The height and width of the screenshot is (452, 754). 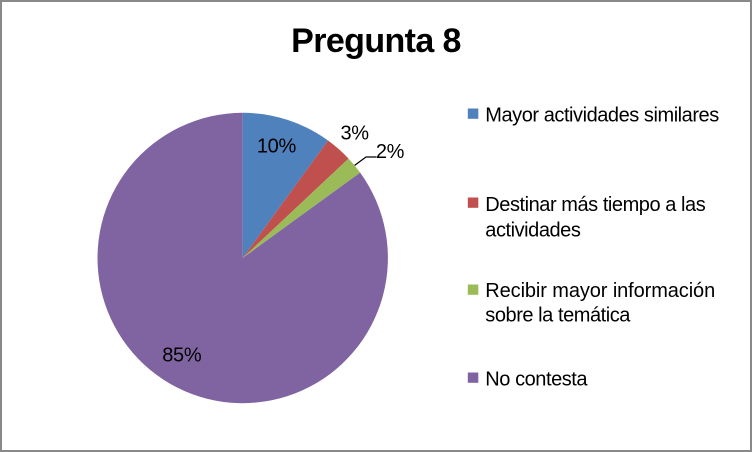 What do you see at coordinates (533, 231) in the screenshot?
I see `svg-text: actividades` at bounding box center [533, 231].